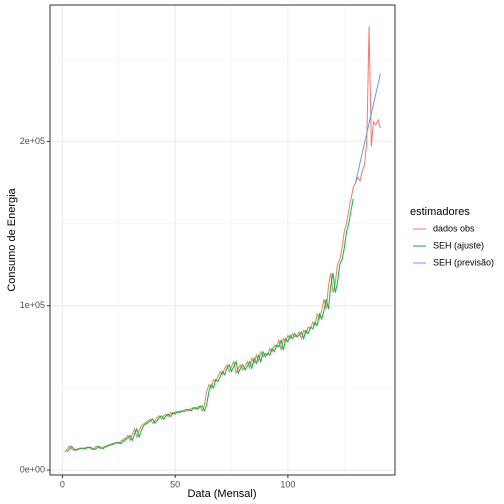 Image resolution: width=504 pixels, height=504 pixels. I want to click on y-tick-label: 0e+00, so click(32, 469).